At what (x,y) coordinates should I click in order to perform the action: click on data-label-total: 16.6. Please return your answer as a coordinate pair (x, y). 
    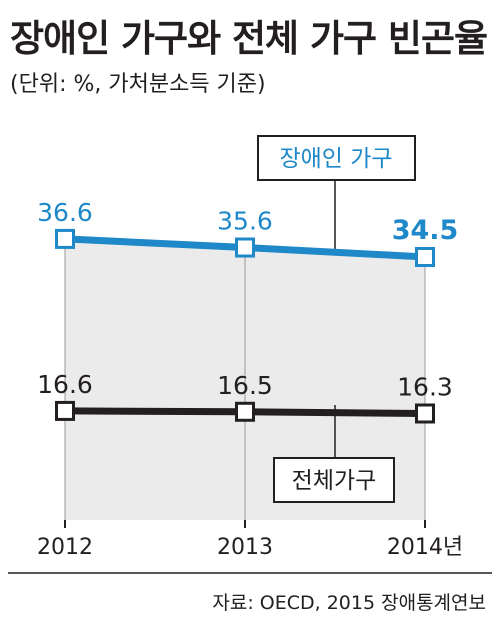
    Looking at the image, I should click on (65, 384).